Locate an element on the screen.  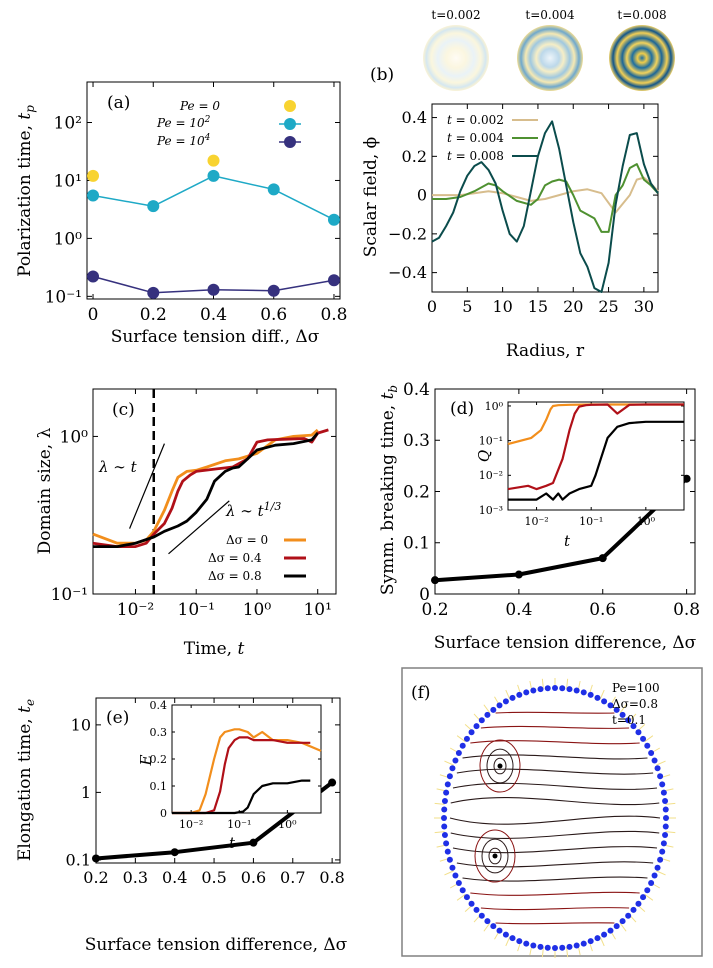
panel-c-frame is located at coordinates (214, 491).